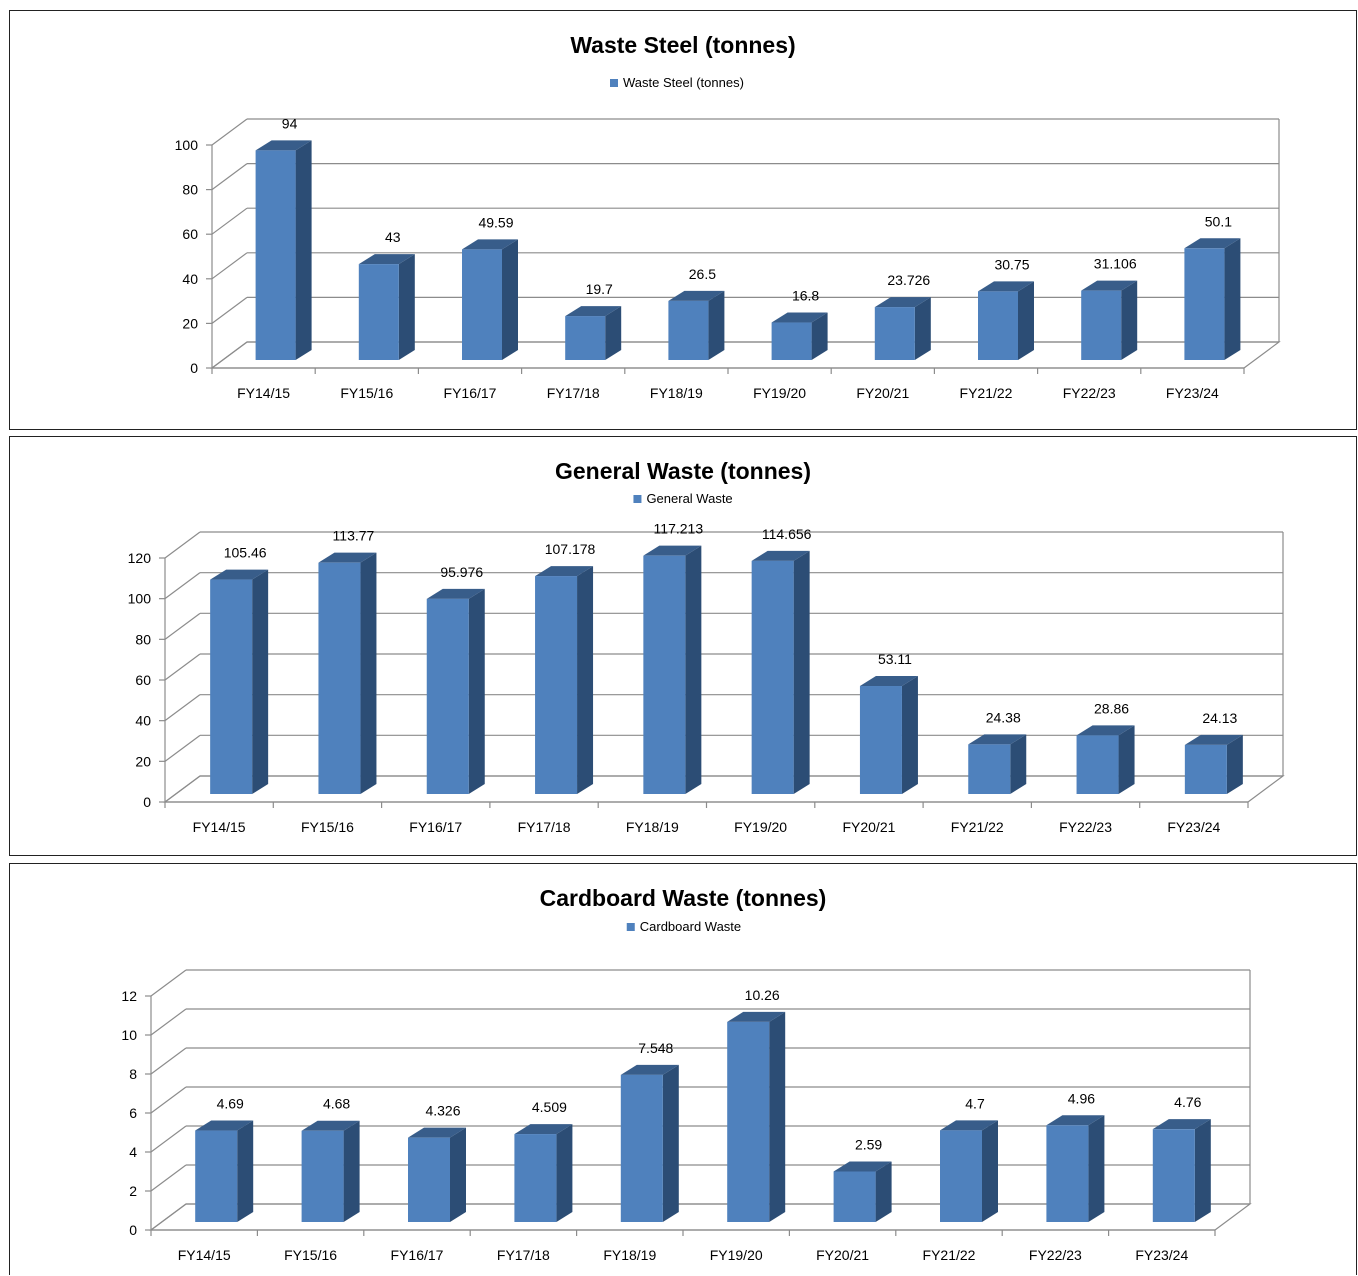 The width and height of the screenshot is (1358, 1276). I want to click on data-label: 2.59, so click(868, 1144).